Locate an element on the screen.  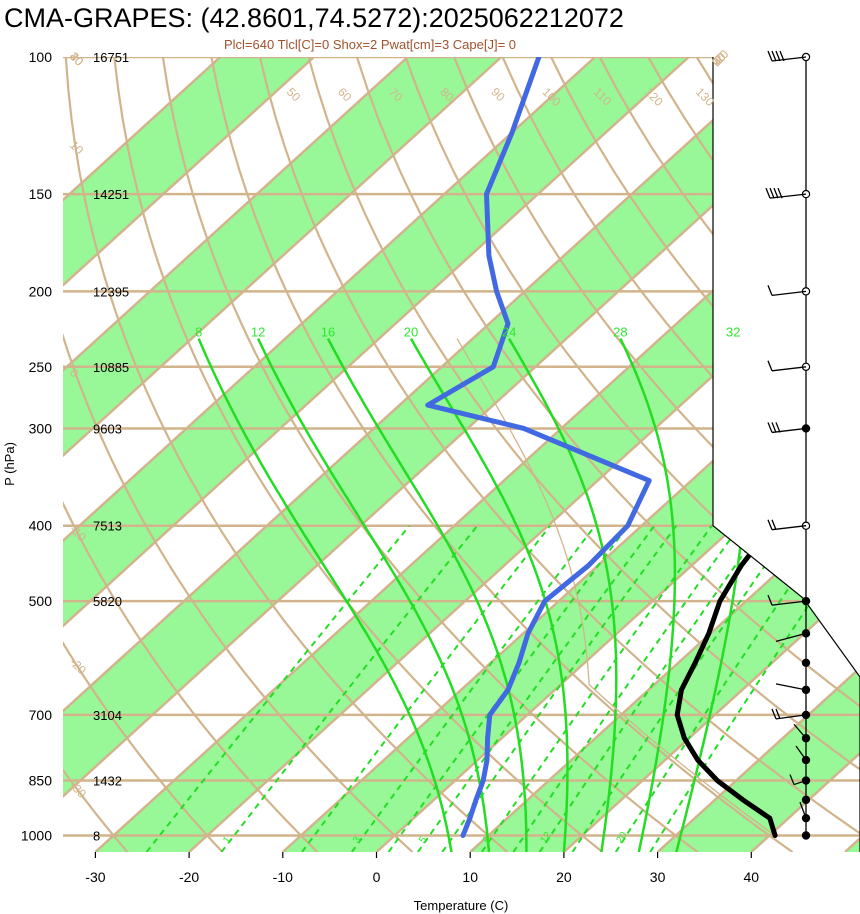
height-label: 16751 is located at coordinates (111, 57).